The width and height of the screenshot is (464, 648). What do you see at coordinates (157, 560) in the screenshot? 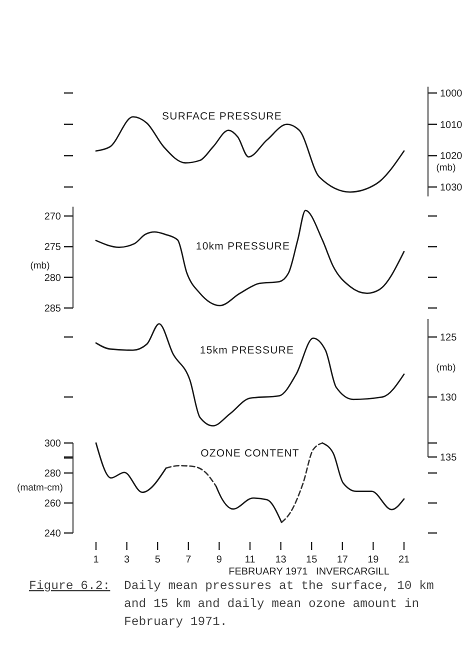
I see `x-tick-label: 5` at bounding box center [157, 560].